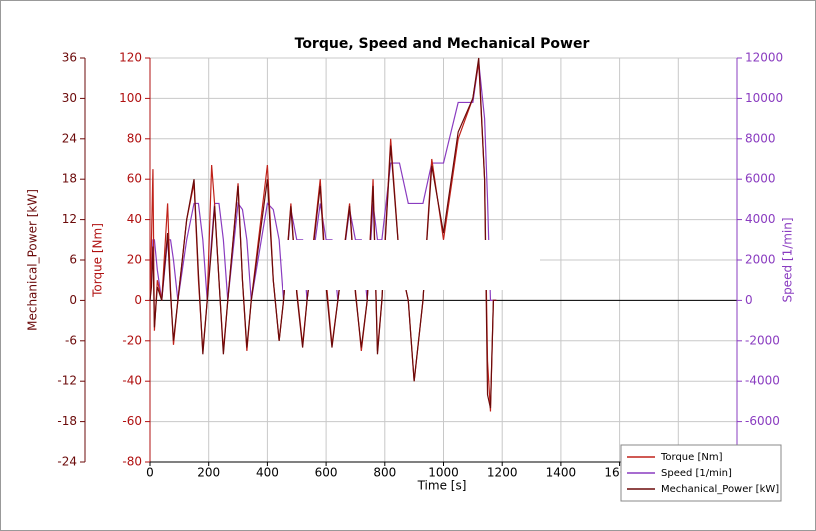  Describe the element at coordinates (442, 486) in the screenshot. I see `x-axis-label: Time [s]` at that location.